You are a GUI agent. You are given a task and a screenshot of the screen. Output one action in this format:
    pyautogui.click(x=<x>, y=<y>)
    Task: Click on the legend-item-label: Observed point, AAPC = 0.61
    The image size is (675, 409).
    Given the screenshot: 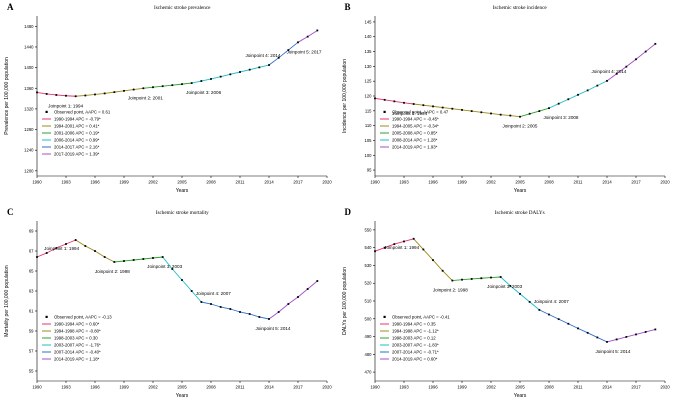 What is the action you would take?
    pyautogui.click(x=82, y=112)
    